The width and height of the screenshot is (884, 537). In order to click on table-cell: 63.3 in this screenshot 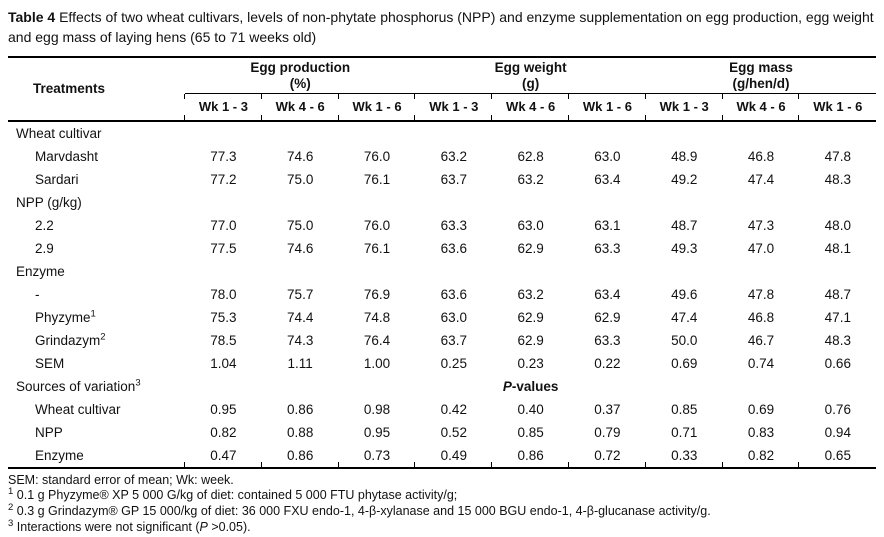, I will do `click(607, 248)`.